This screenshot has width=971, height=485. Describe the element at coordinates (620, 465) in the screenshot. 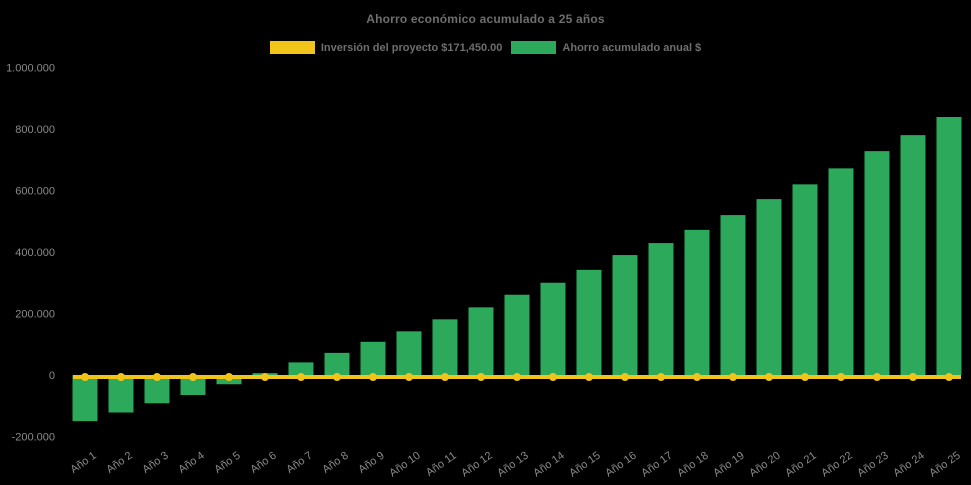

I see `x-tick-label: Año 16` at that location.